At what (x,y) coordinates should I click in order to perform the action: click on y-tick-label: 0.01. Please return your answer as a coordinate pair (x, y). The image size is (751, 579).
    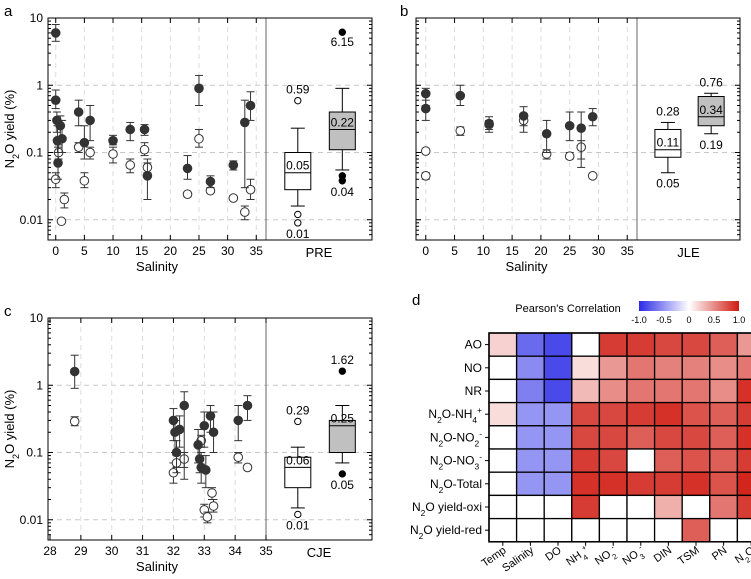
    Looking at the image, I should click on (32, 520).